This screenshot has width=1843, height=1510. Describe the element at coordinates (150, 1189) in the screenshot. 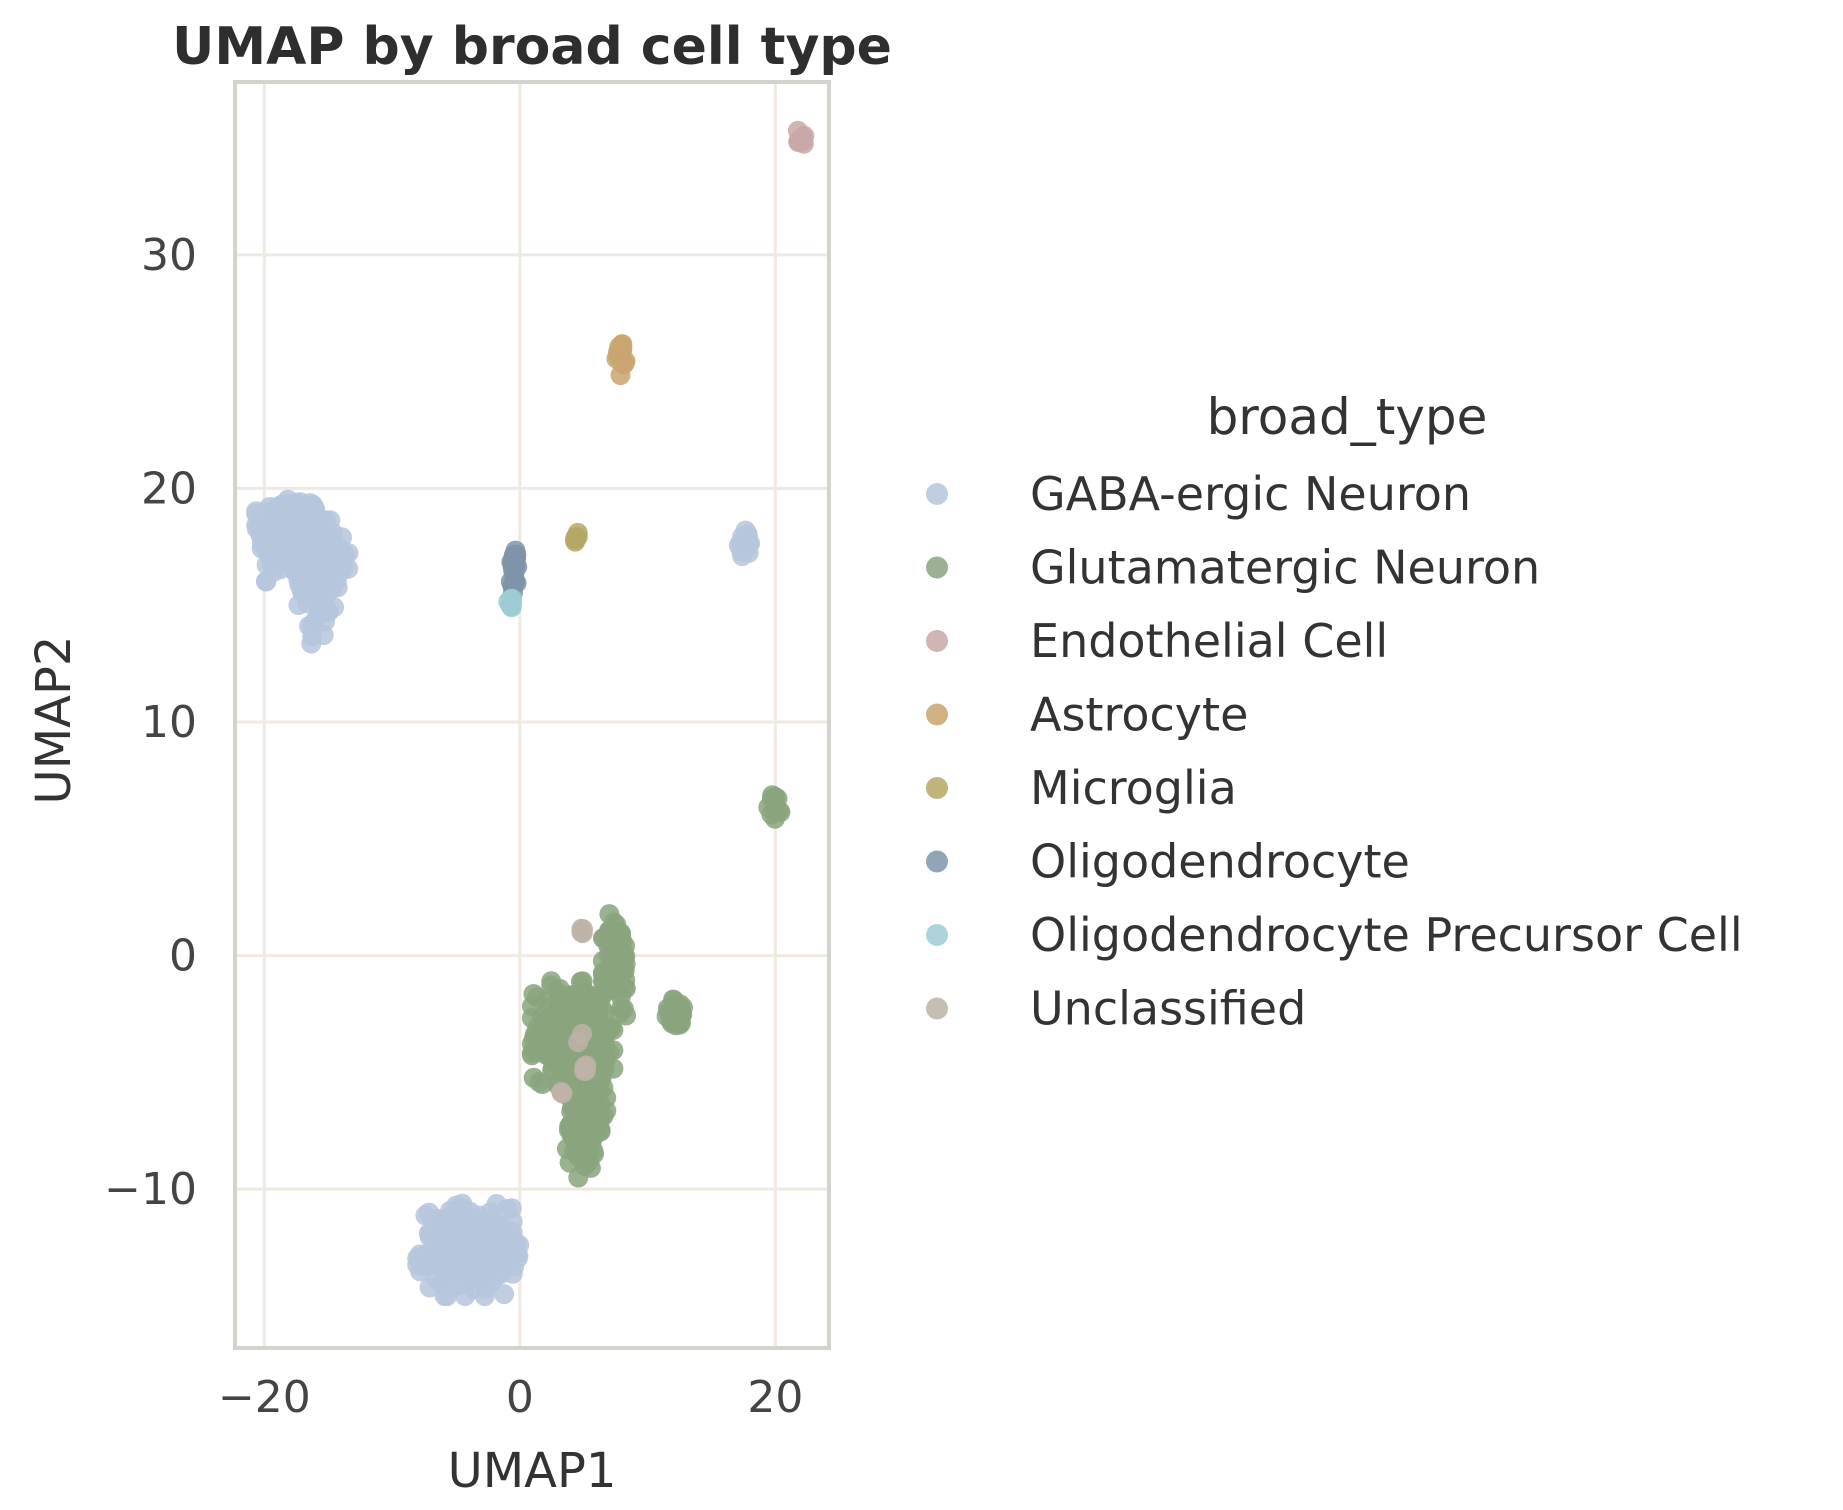

I see `y-tick-label: −10` at that location.